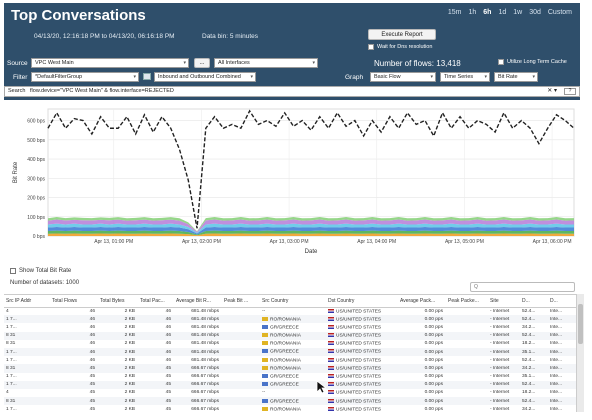 This screenshot has height=420, width=592. What do you see at coordinates (110, 63) in the screenshot?
I see `source-select: VPC West Main ▾` at bounding box center [110, 63].